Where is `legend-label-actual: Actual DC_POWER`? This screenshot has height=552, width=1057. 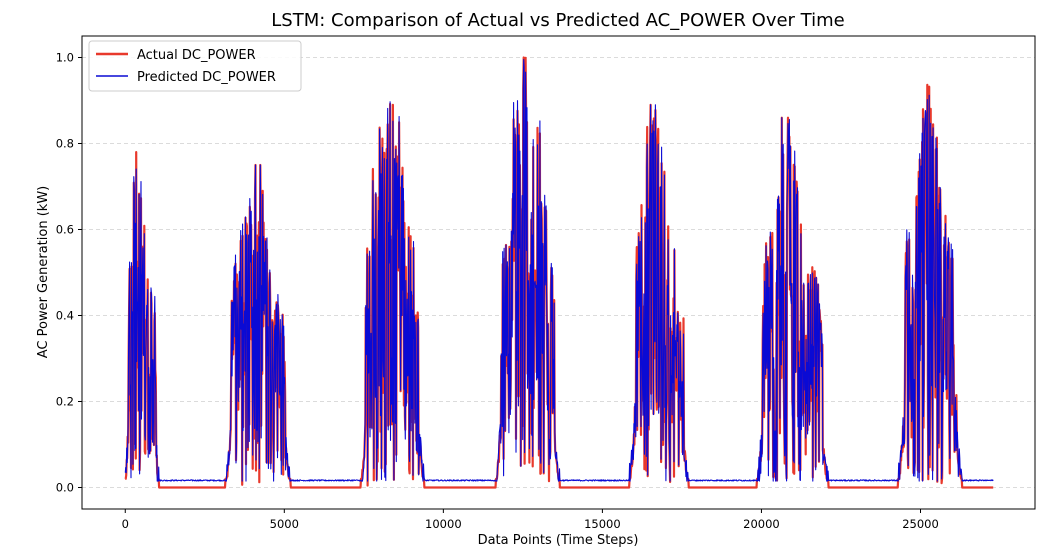
legend-label-actual: Actual DC_POWER is located at coordinates (196, 55).